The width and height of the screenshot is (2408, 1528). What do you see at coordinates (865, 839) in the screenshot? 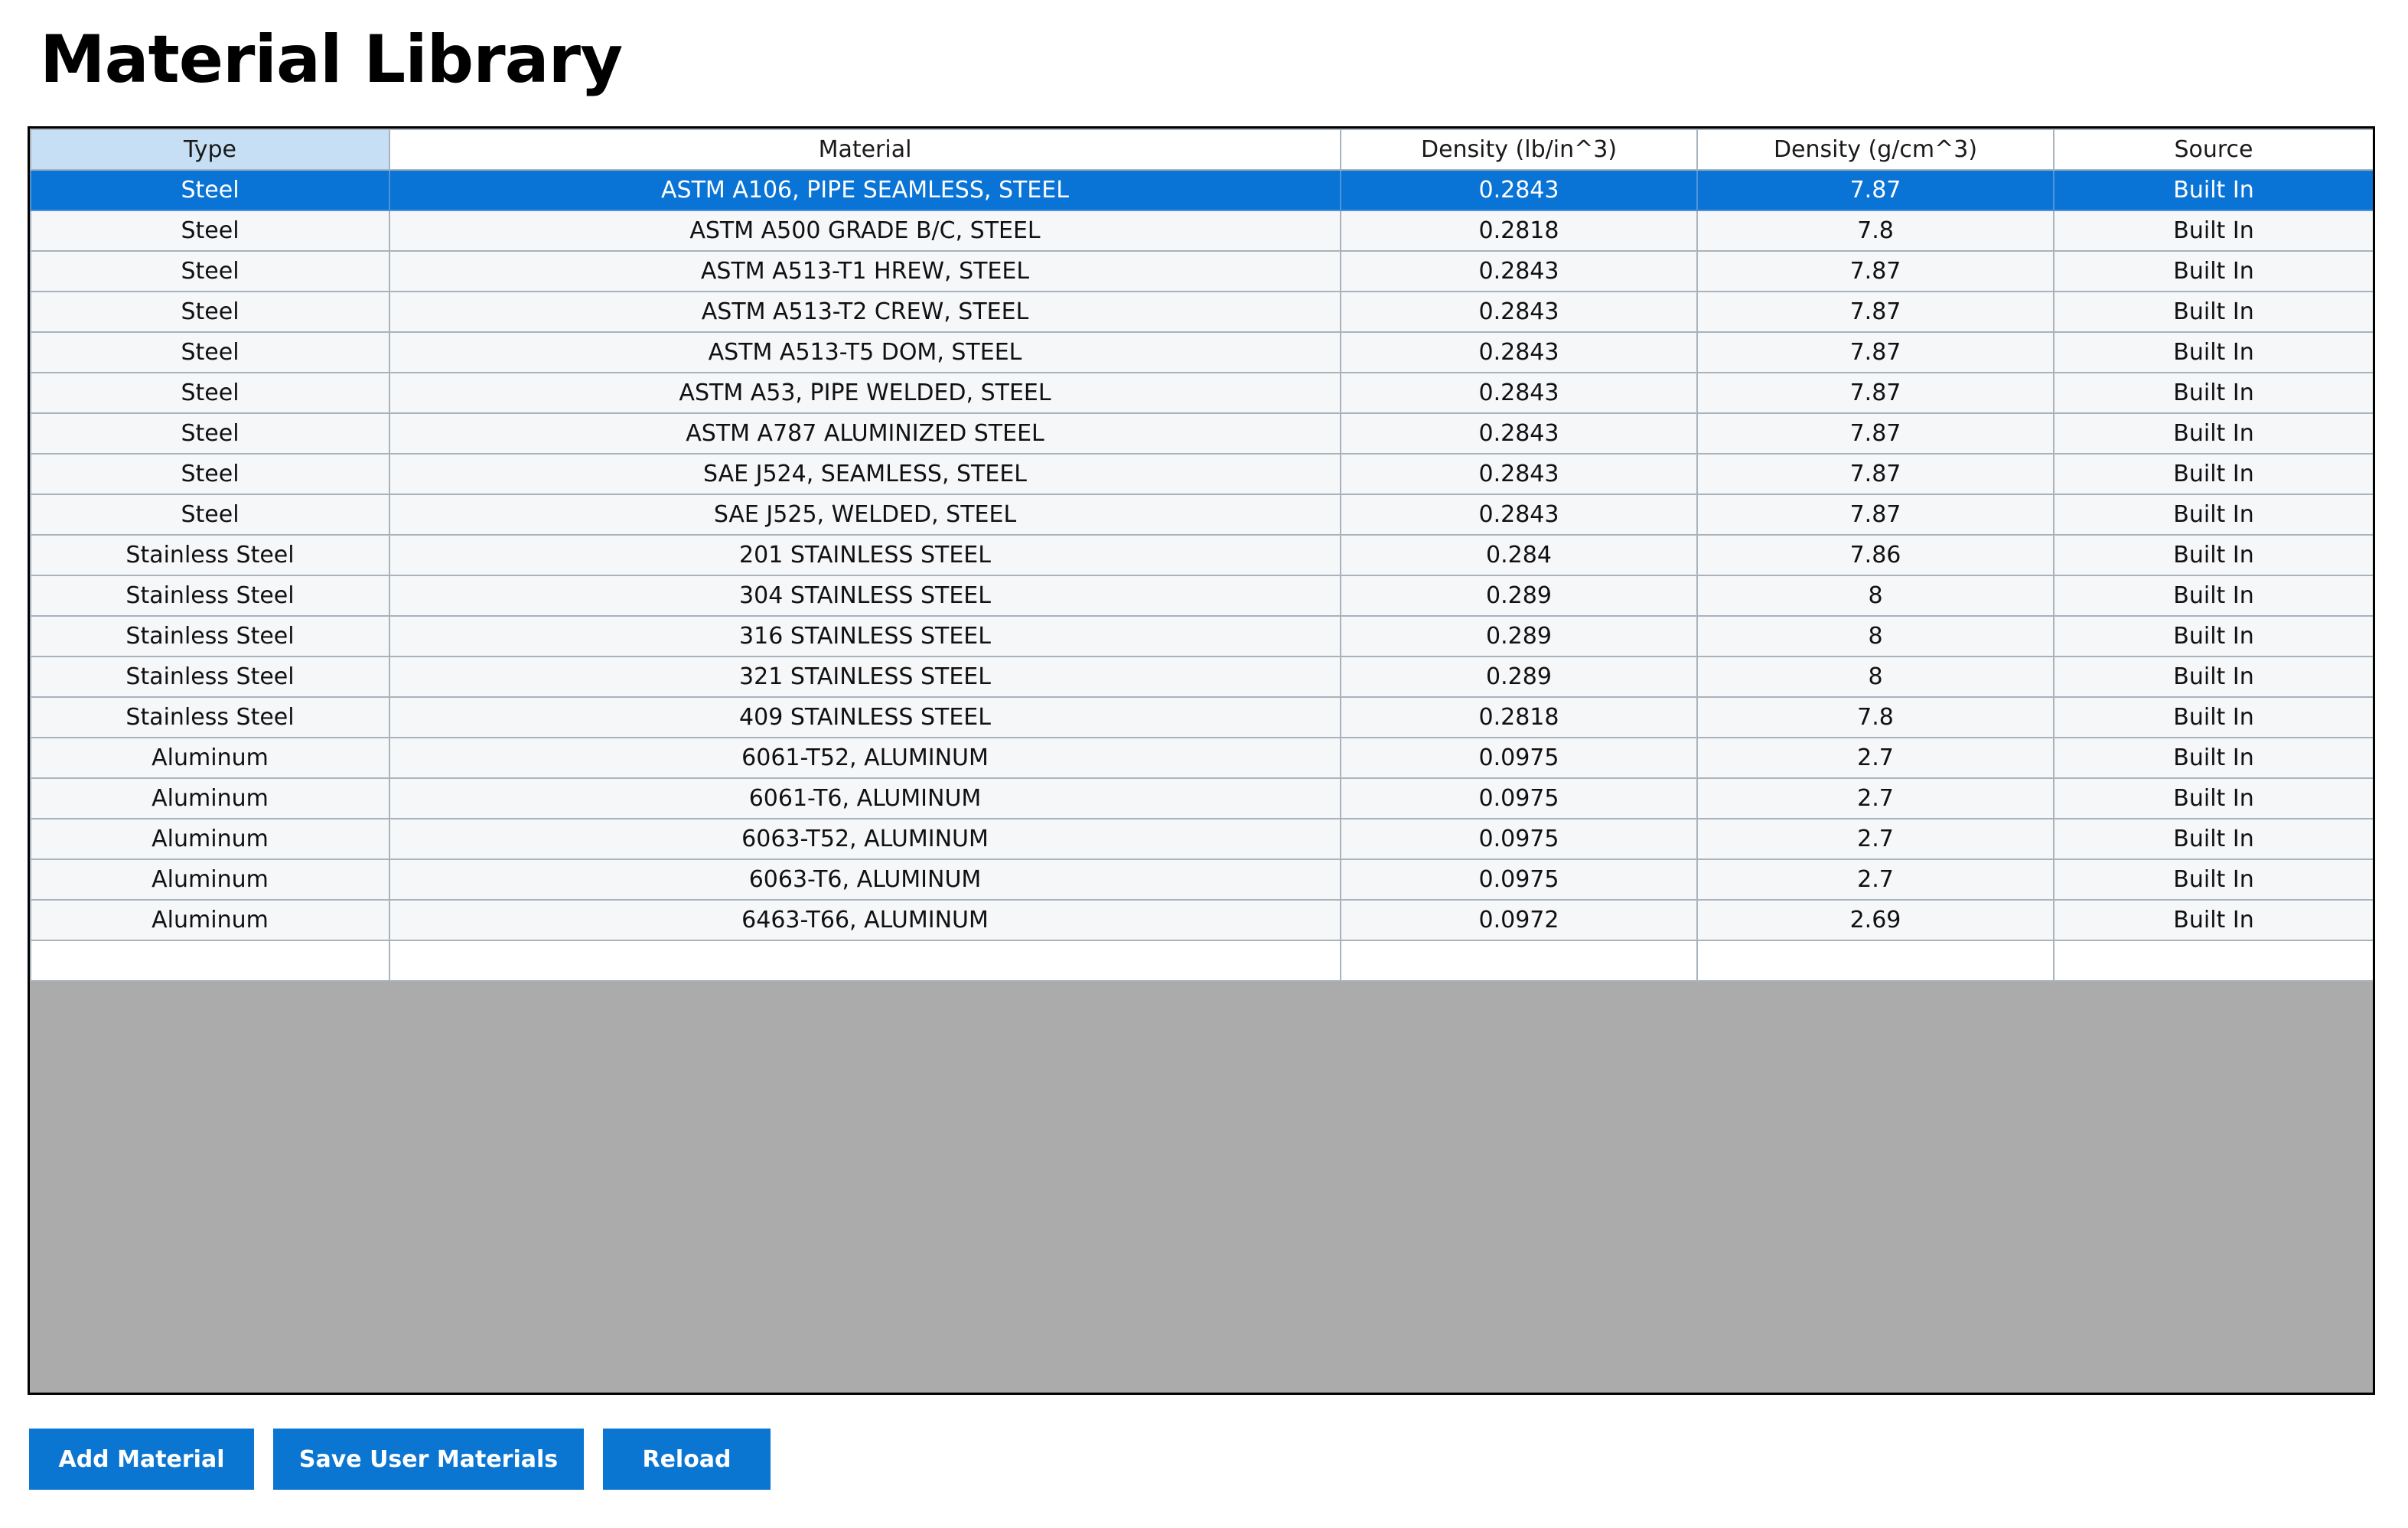
I see `cell-material: 6063-T52, ALUMINUM` at bounding box center [865, 839].